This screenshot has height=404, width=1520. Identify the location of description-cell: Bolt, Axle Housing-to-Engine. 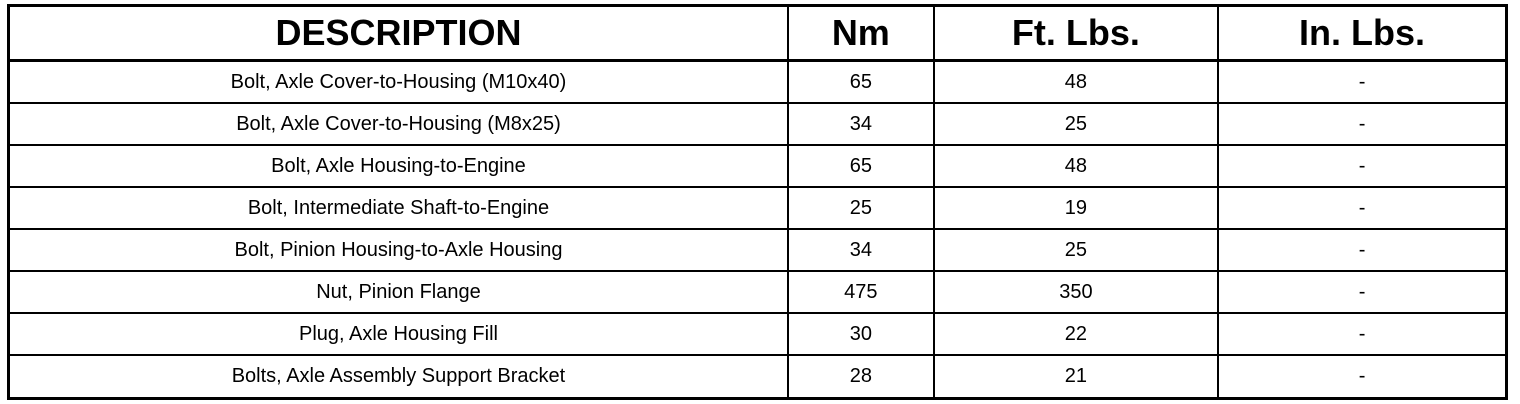
(398, 165).